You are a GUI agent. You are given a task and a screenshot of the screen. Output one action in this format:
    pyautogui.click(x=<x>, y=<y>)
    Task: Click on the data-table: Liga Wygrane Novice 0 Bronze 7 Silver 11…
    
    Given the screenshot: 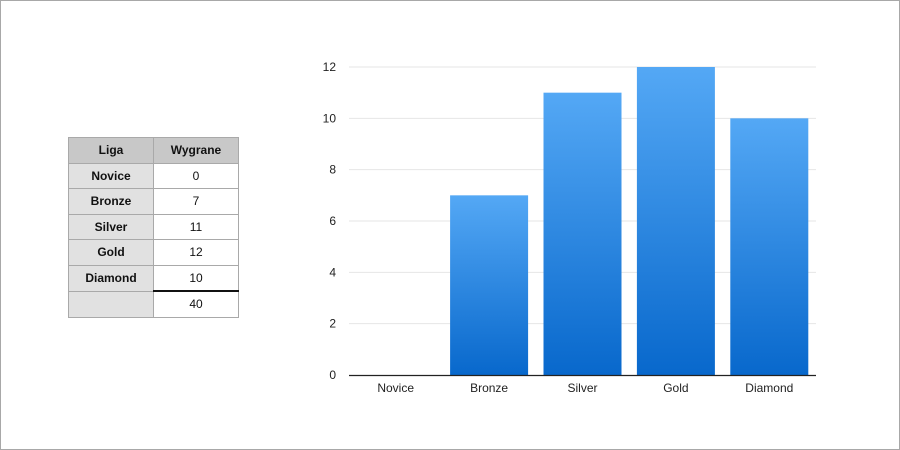 What is the action you would take?
    pyautogui.click(x=153, y=227)
    